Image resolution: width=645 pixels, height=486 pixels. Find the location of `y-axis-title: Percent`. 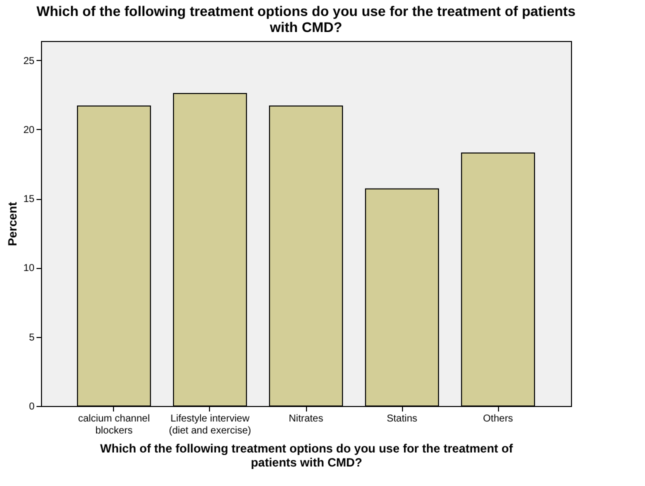

y-axis-title: Percent is located at coordinates (12, 224).